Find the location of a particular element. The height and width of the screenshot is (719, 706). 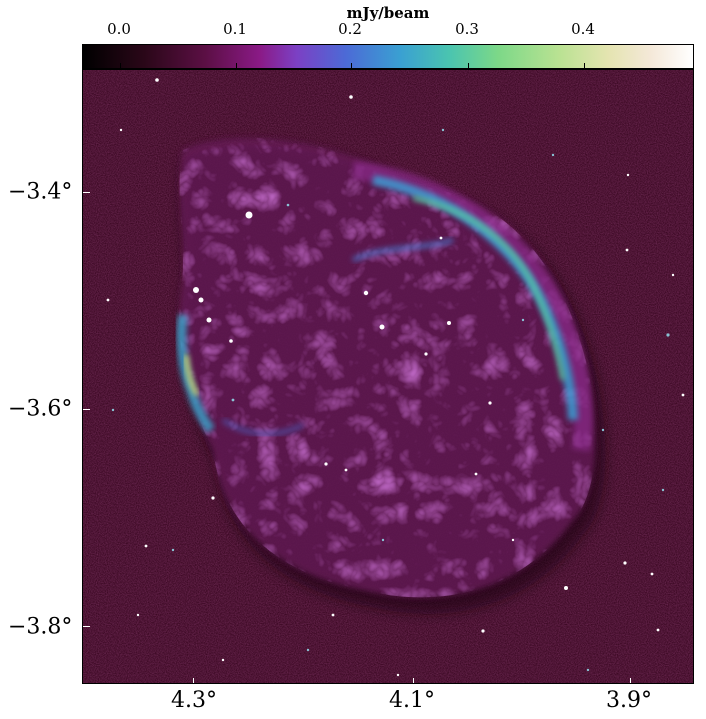

inner-filament is located at coordinates (402, 250).